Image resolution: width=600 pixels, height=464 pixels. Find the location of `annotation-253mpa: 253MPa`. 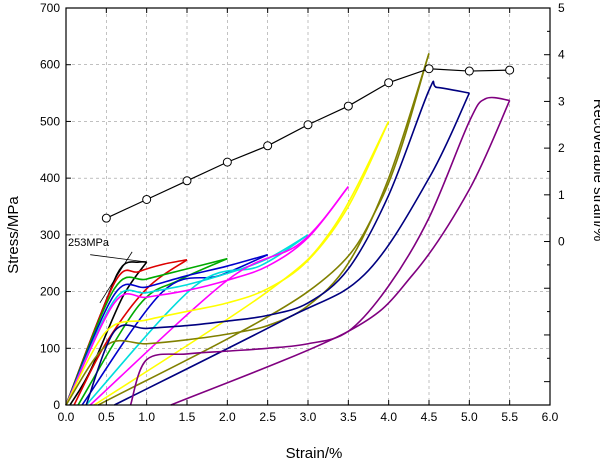

annotation-253mpa: 253MPa is located at coordinates (89, 243).